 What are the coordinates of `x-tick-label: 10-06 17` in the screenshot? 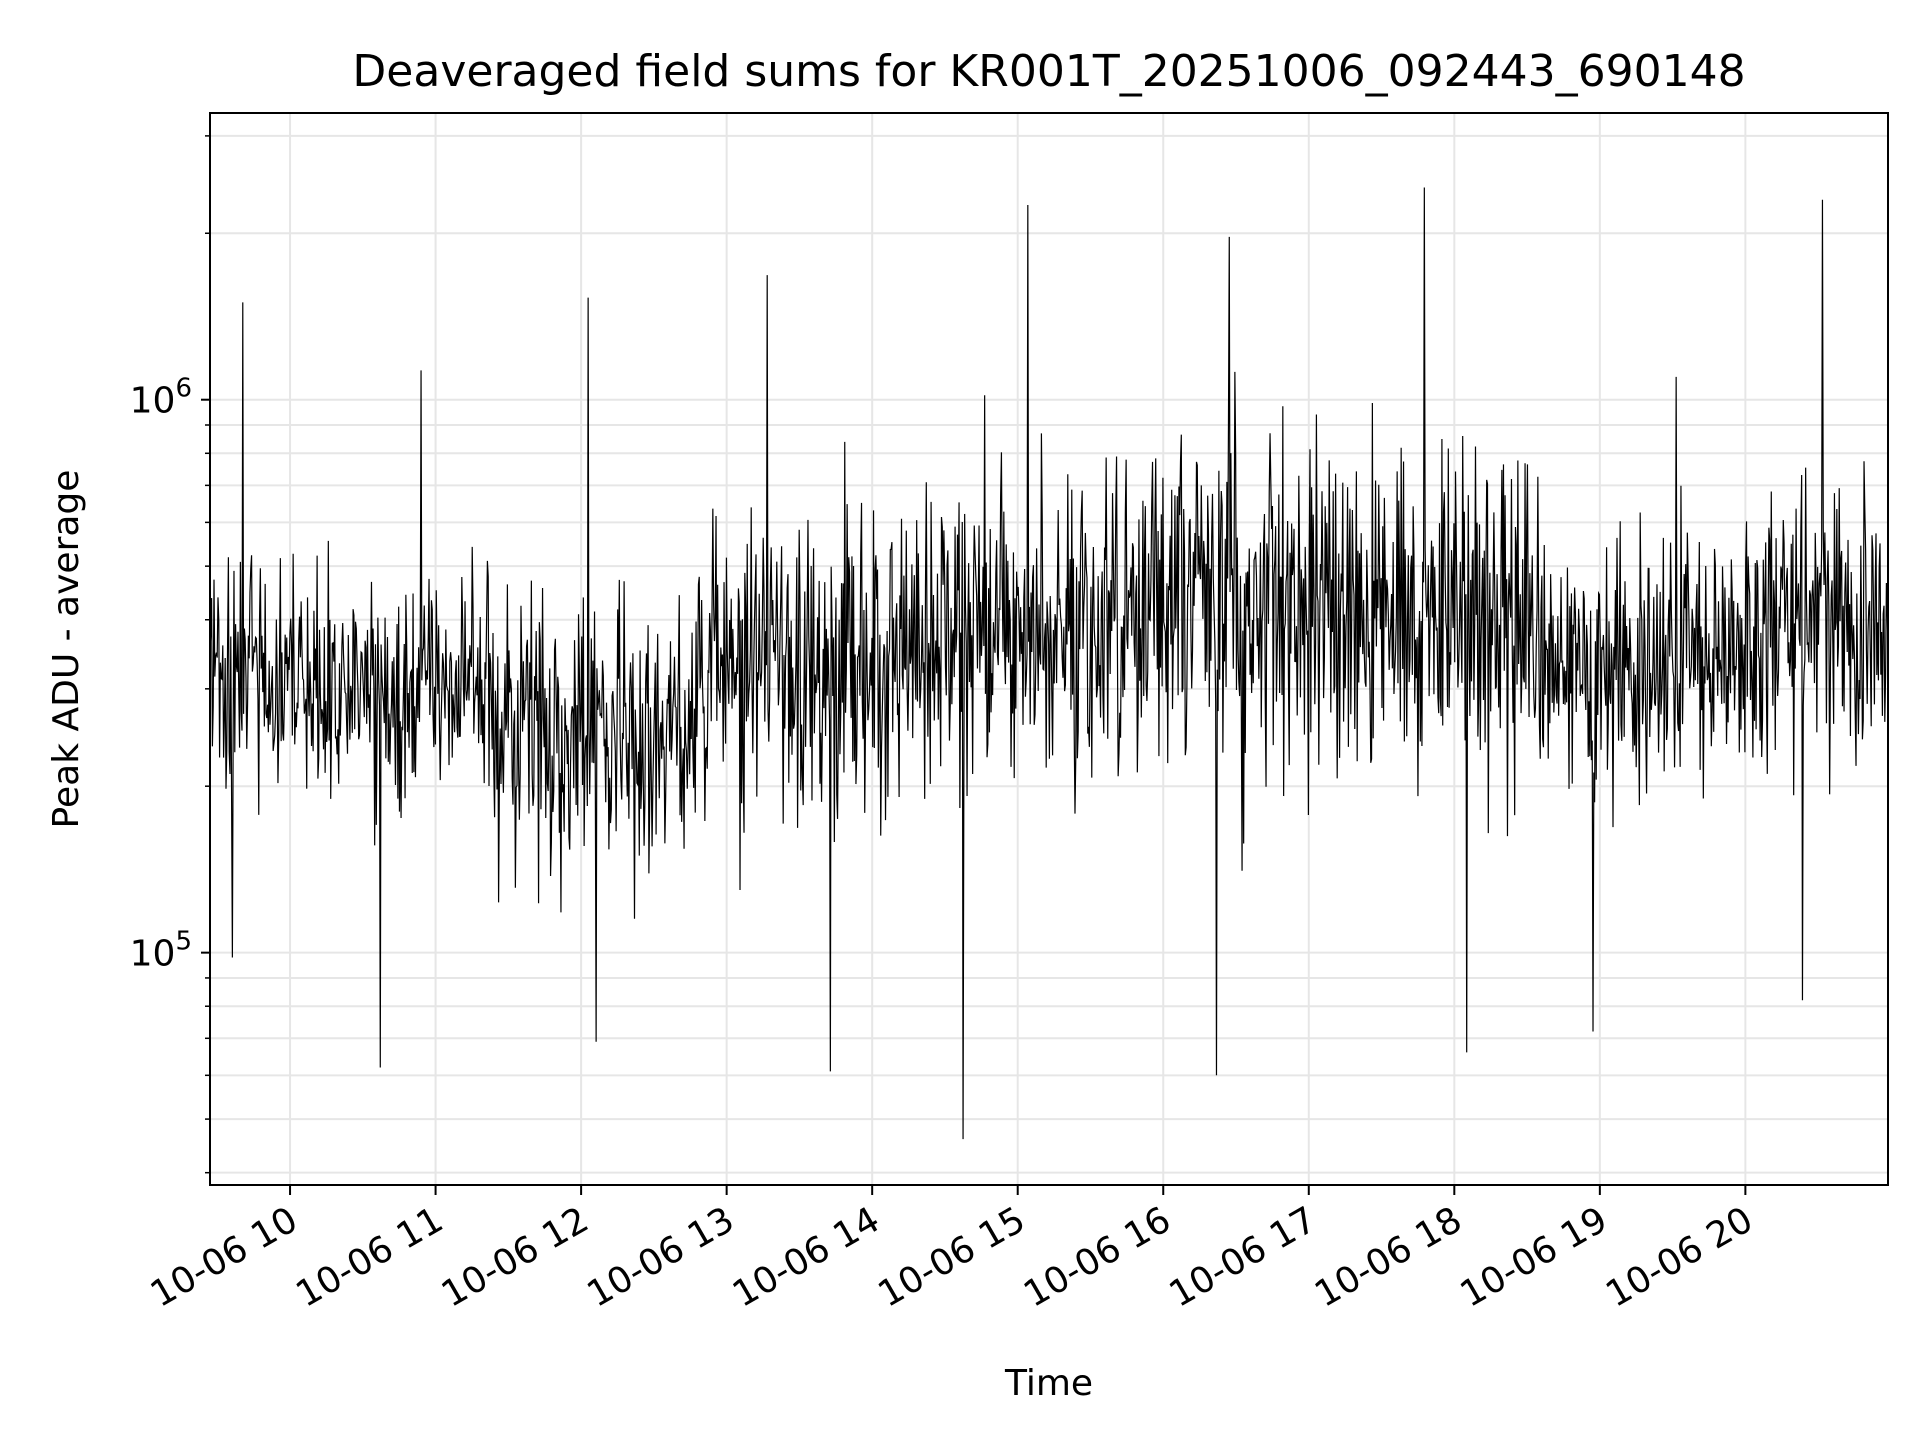 It's located at (1243, 1257).